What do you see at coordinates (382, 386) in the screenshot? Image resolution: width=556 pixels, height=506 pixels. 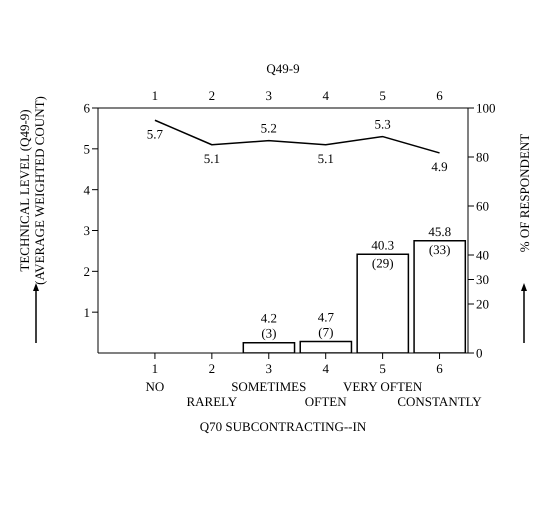 I see `text: VERY OFTEN` at bounding box center [382, 386].